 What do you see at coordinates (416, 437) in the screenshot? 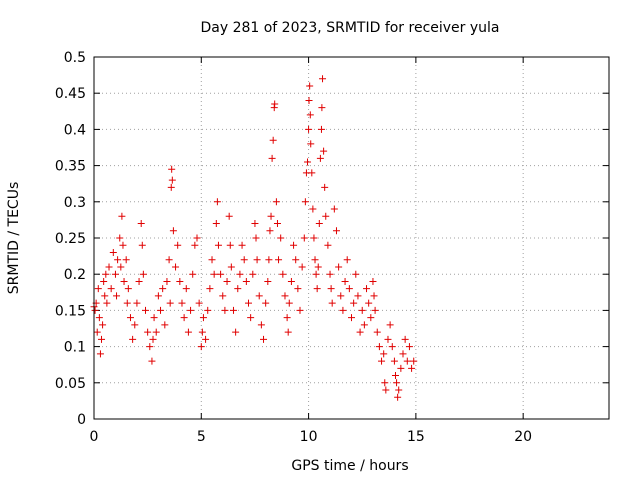
I see `x-tick-label: 15` at bounding box center [416, 437].